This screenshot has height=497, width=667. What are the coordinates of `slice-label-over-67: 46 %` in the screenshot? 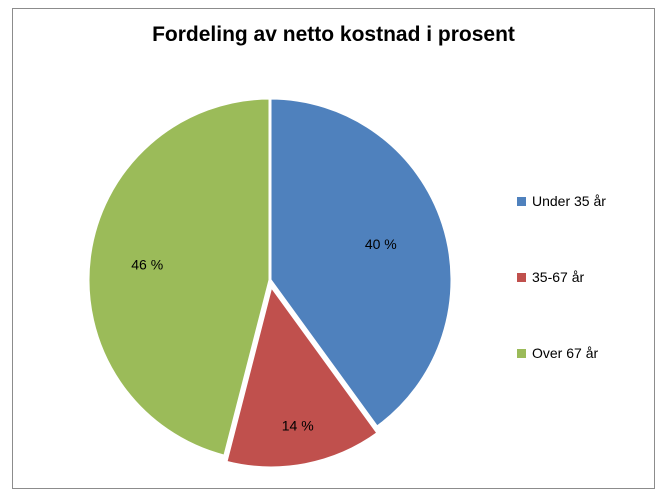 It's located at (147, 264).